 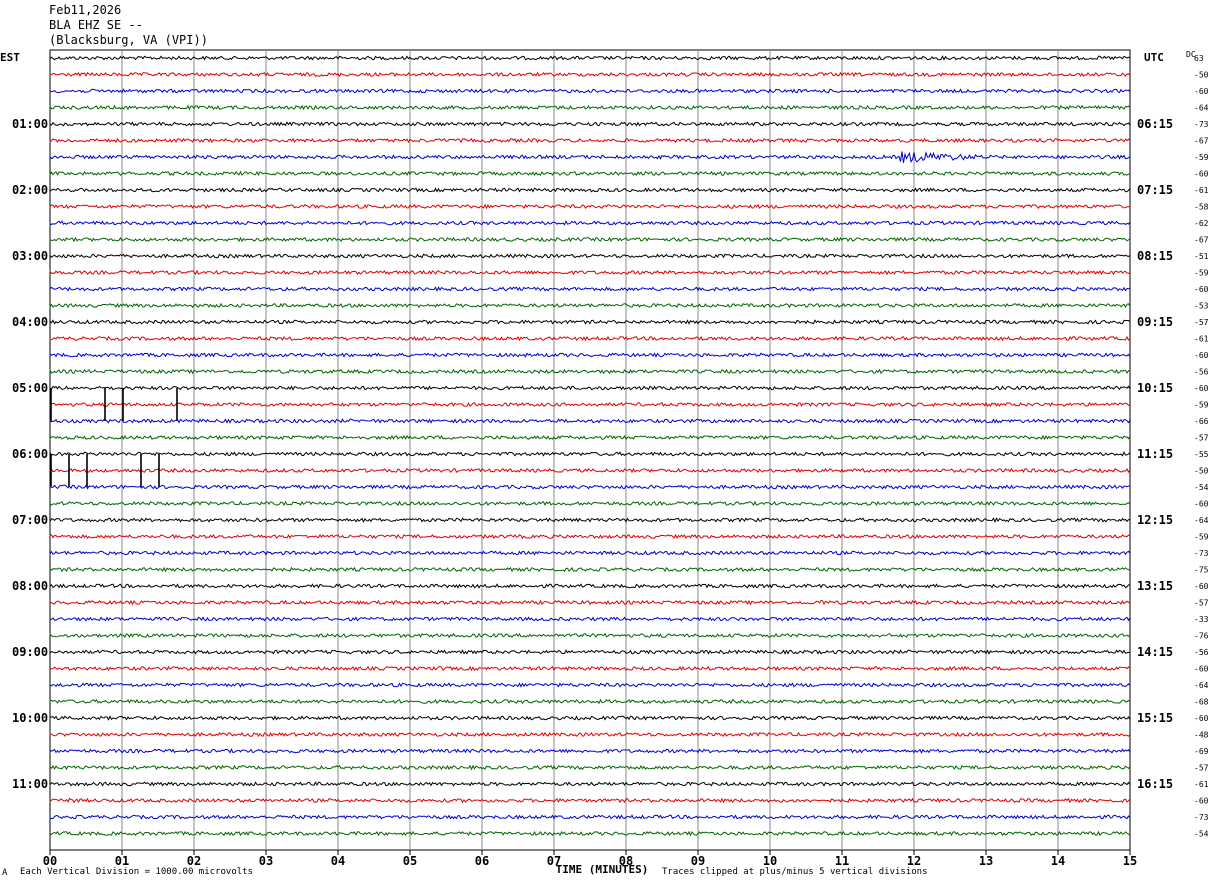 What do you see at coordinates (842, 861) in the screenshot?
I see `x-tick-label: 11` at bounding box center [842, 861].